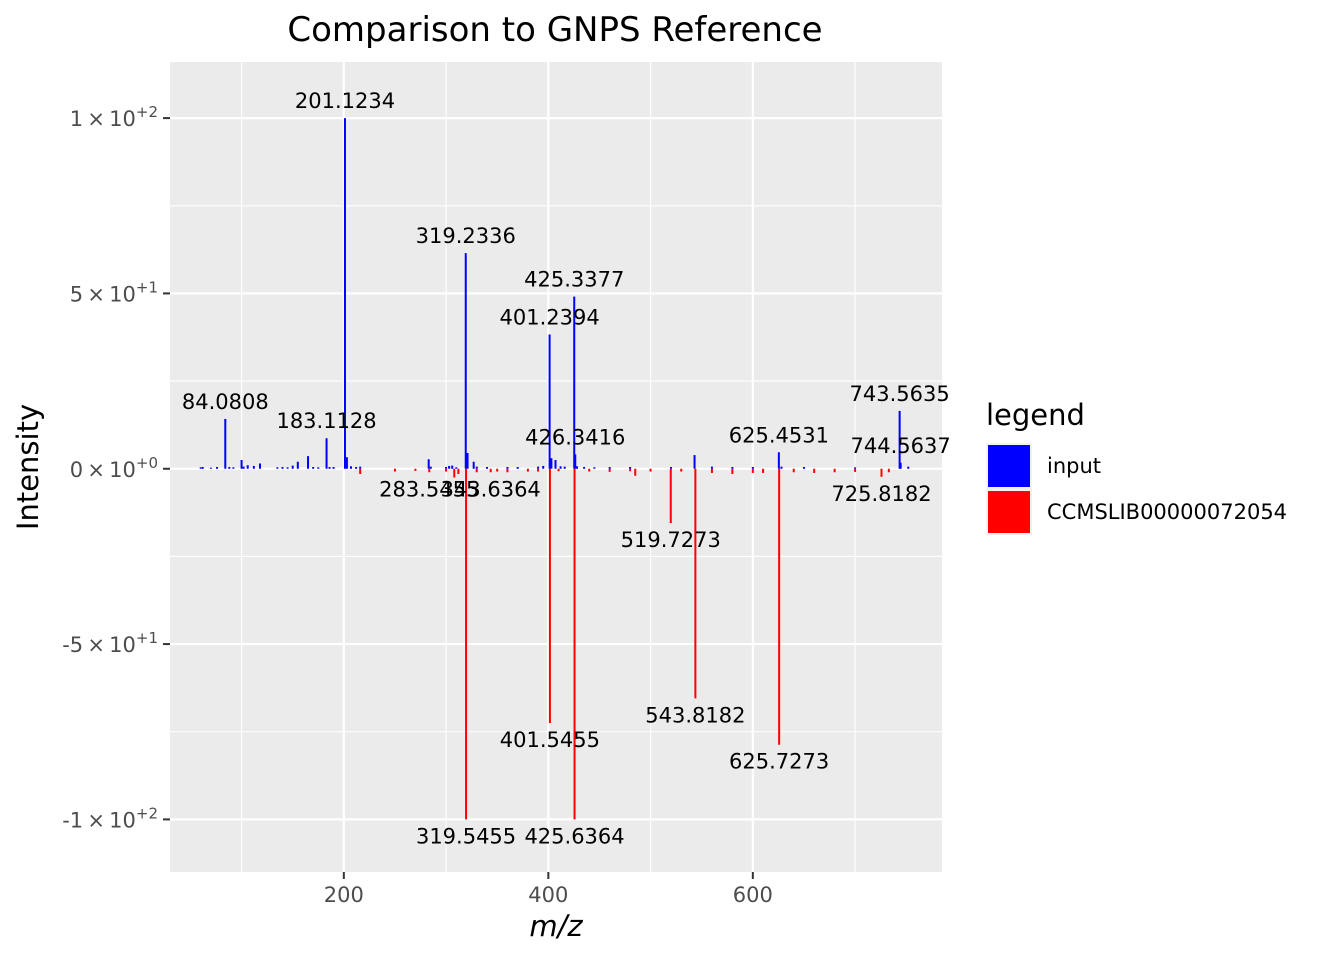  I want to click on peak-label: 201.1234, so click(345, 101).